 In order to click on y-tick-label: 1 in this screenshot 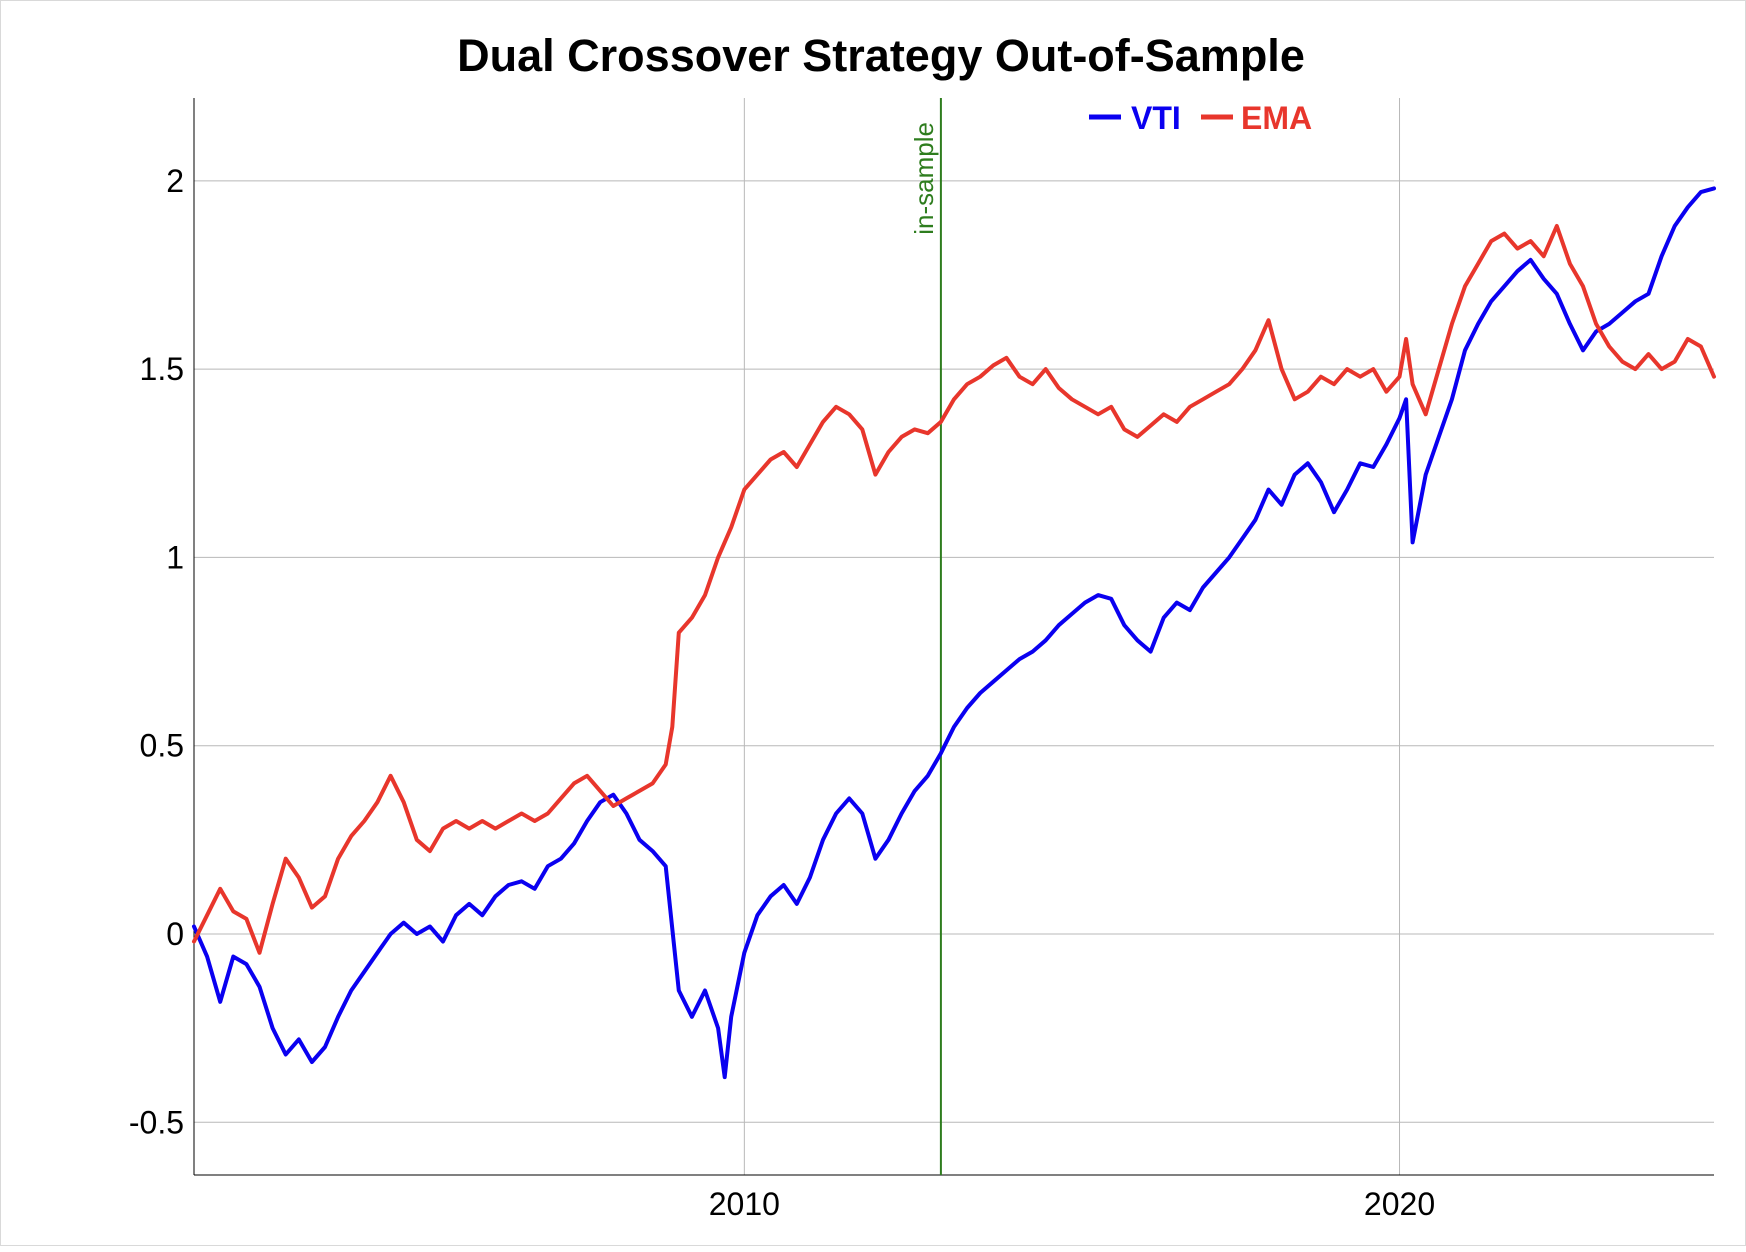, I will do `click(175, 557)`.